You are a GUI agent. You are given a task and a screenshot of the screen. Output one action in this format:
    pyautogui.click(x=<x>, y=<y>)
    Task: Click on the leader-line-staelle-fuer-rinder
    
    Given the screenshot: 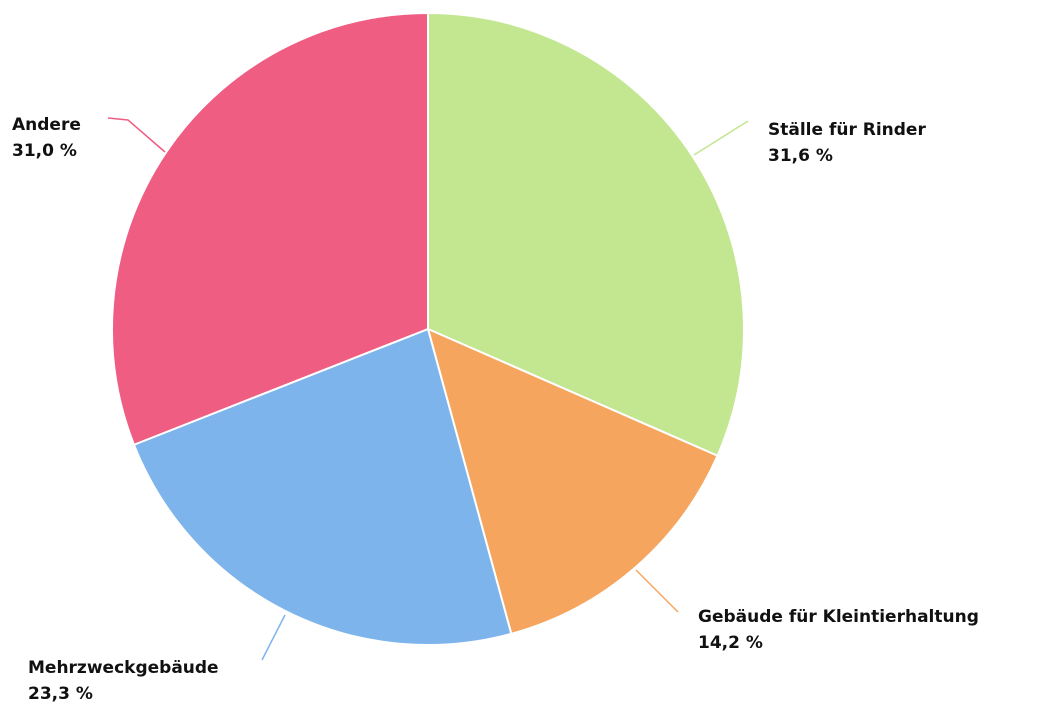 What is the action you would take?
    pyautogui.click(x=721, y=138)
    